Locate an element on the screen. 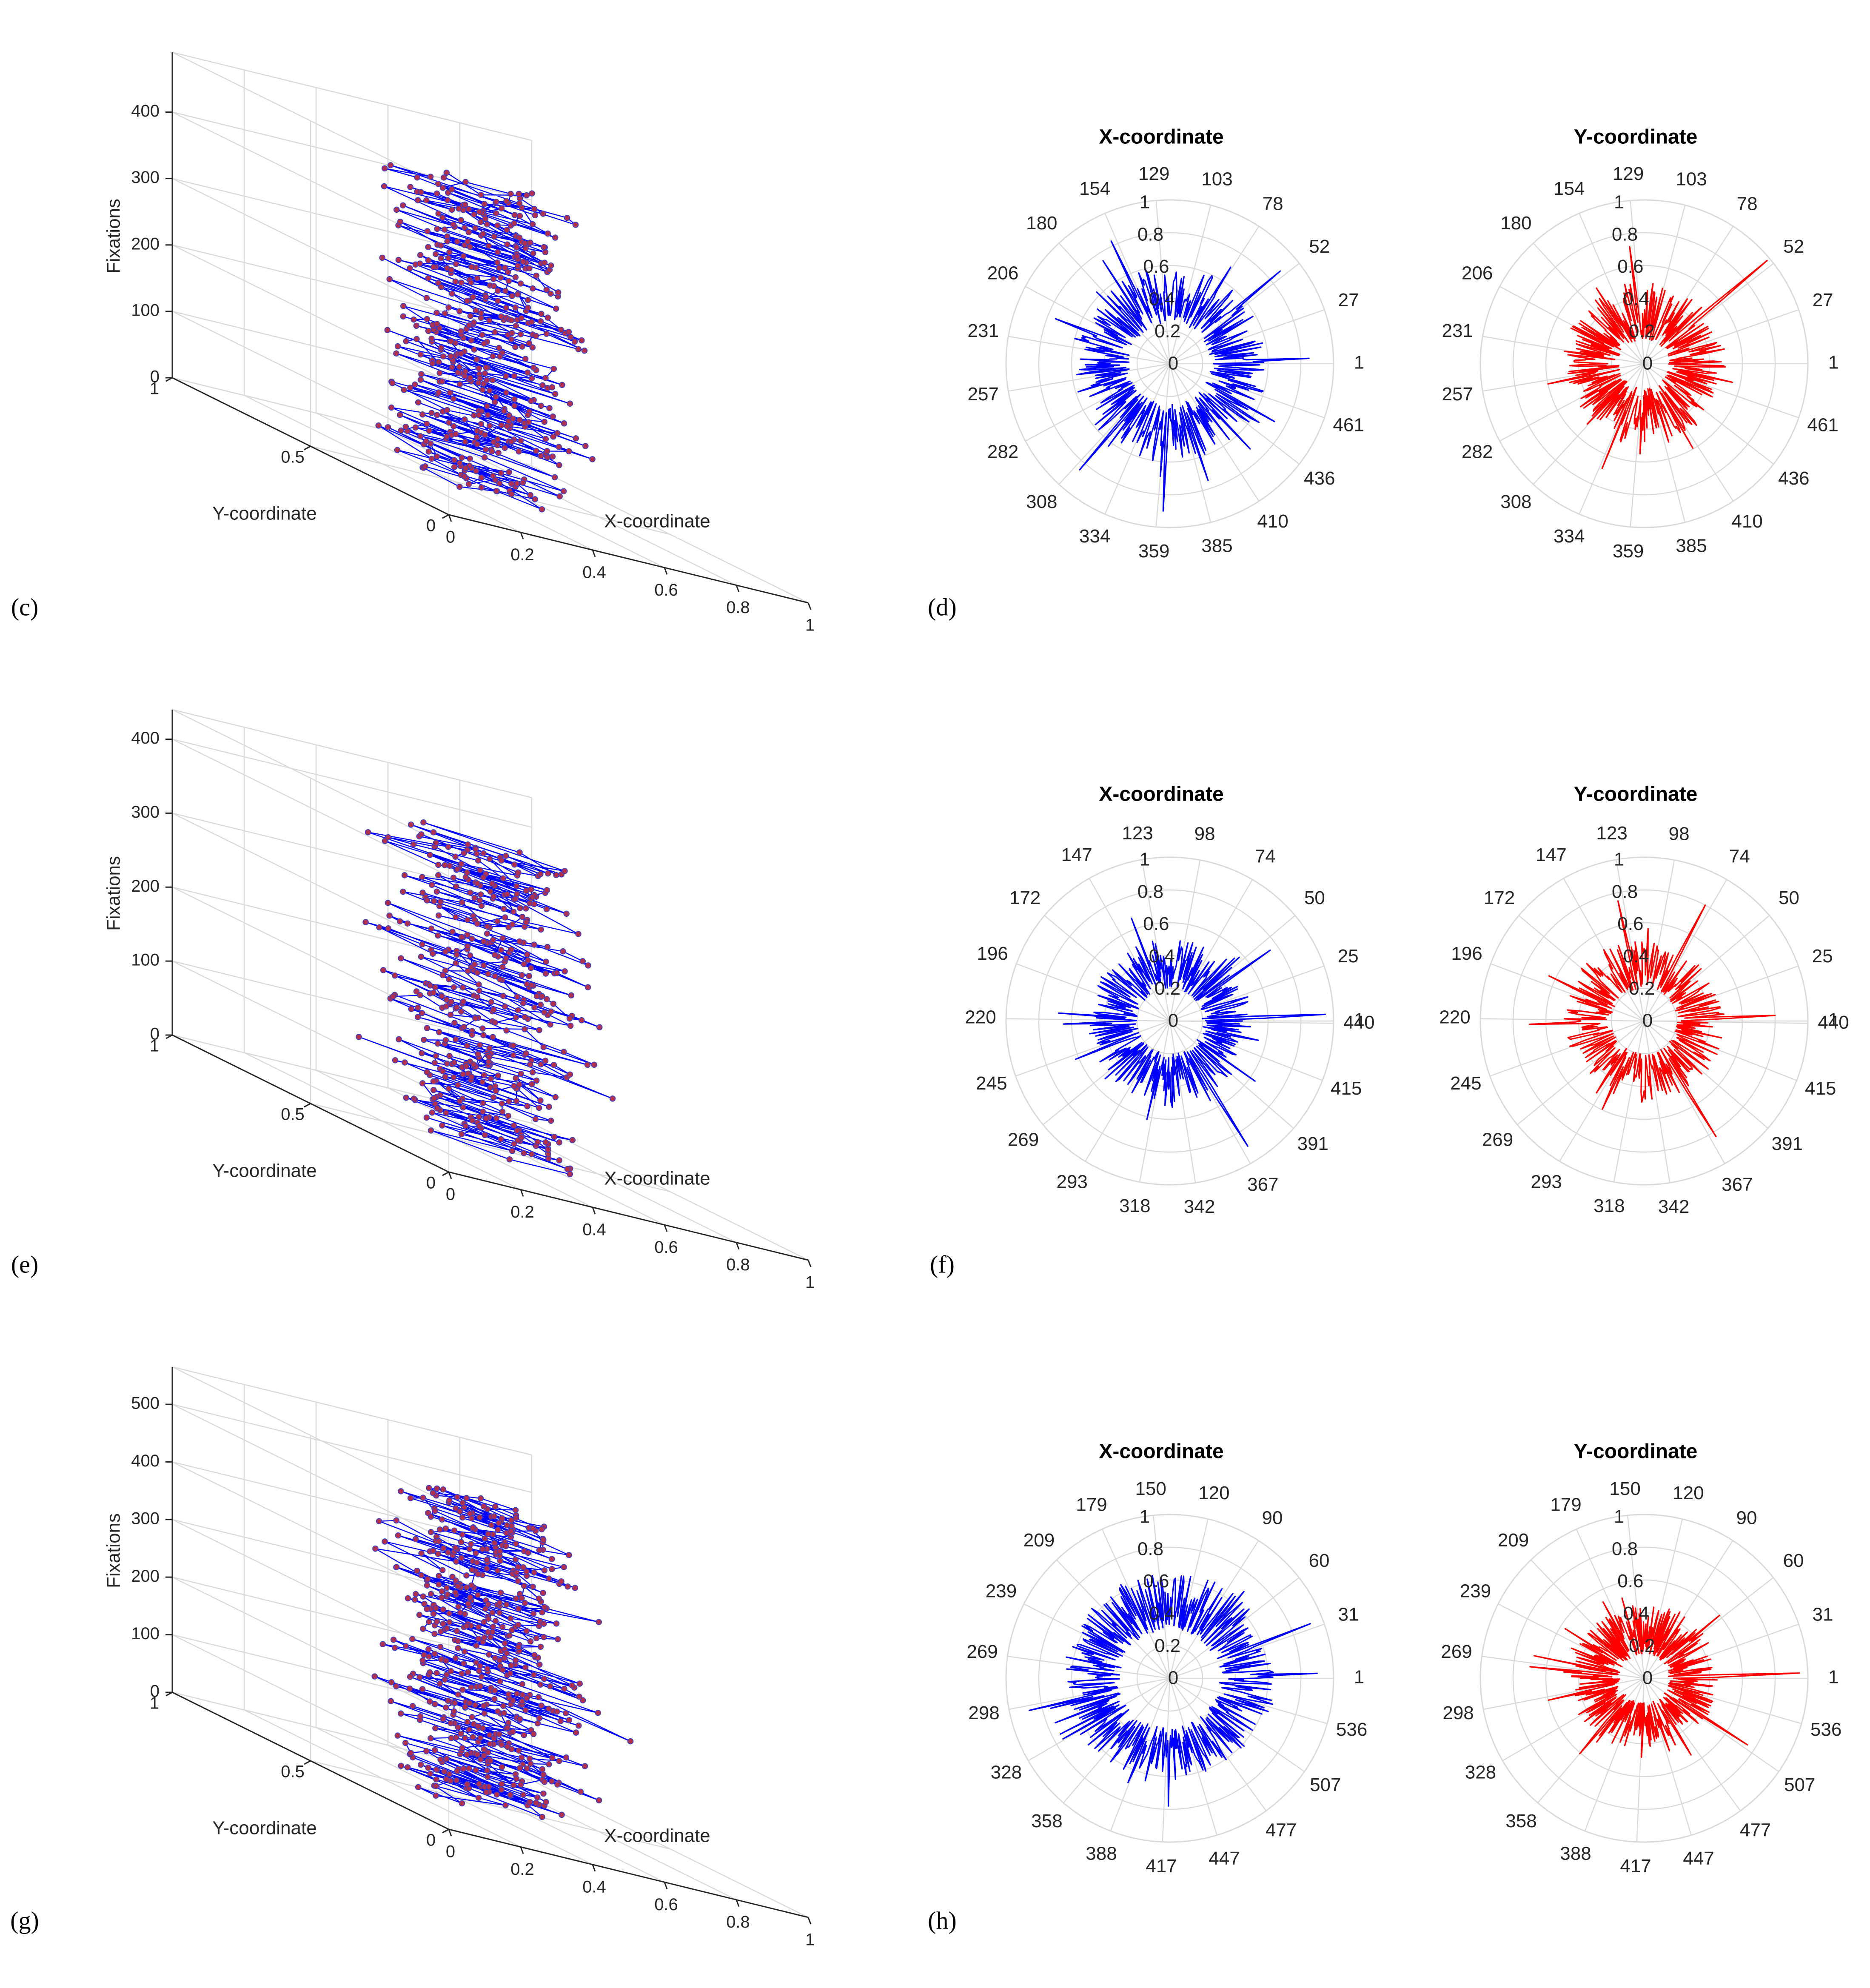 The image size is (1870, 1988). theta-tick-label: 172 is located at coordinates (1024, 897).